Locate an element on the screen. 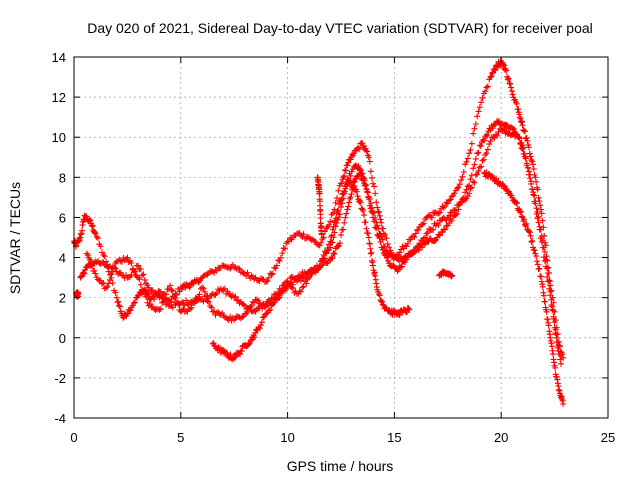  y-tick-label: 14 is located at coordinates (59, 57).